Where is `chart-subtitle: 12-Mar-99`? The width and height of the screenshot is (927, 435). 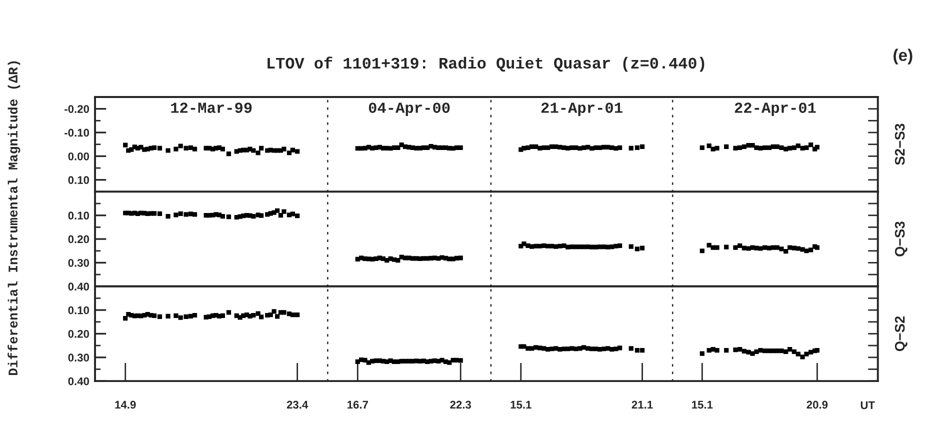 chart-subtitle: 12-Mar-99 is located at coordinates (211, 107).